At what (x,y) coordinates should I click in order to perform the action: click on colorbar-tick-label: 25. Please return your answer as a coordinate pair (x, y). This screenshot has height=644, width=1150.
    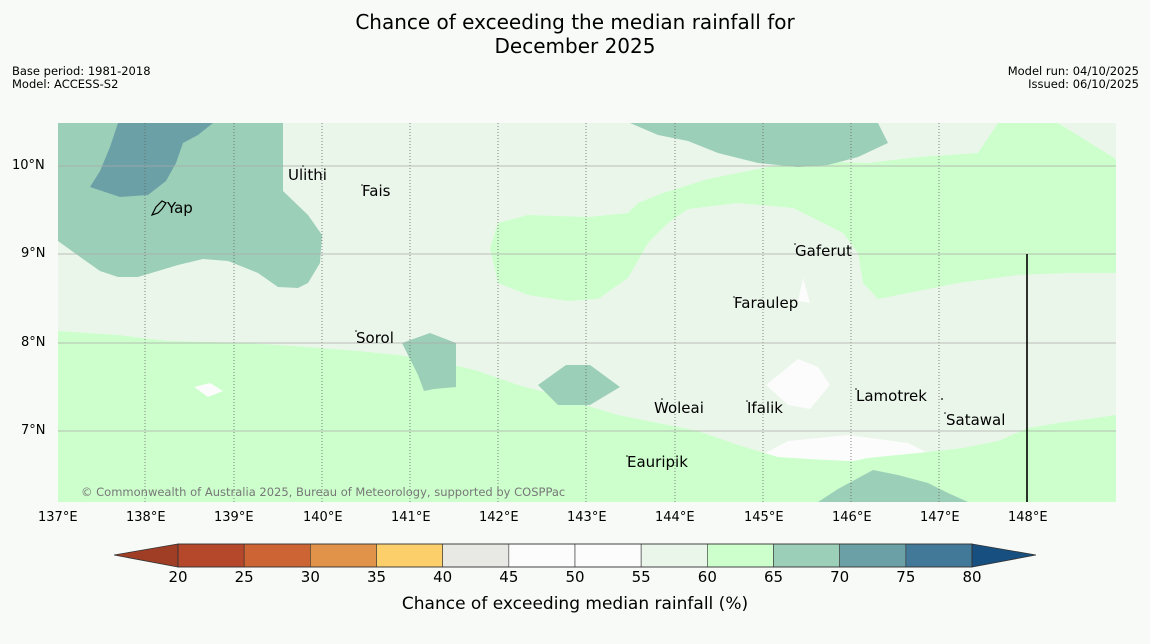
    Looking at the image, I should click on (244, 577).